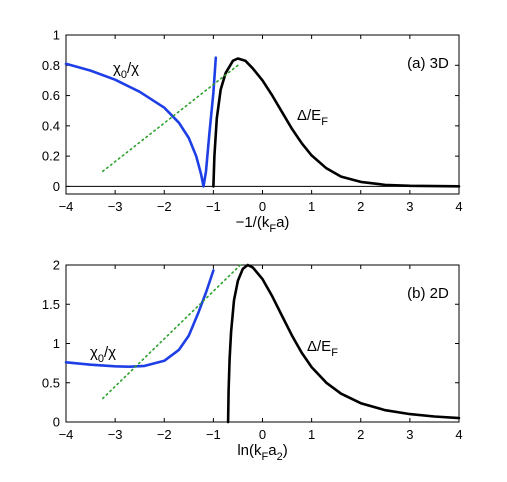 The height and width of the screenshot is (482, 507). Describe the element at coordinates (51, 95) in the screenshot. I see `y-tick-label: 0.6` at that location.